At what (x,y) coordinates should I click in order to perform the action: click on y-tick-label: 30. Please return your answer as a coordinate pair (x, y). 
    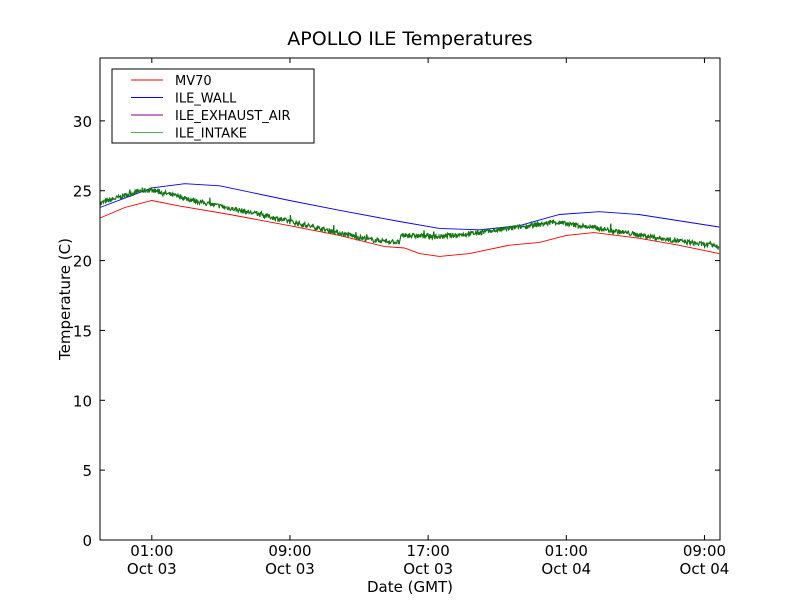
    Looking at the image, I should click on (82, 122).